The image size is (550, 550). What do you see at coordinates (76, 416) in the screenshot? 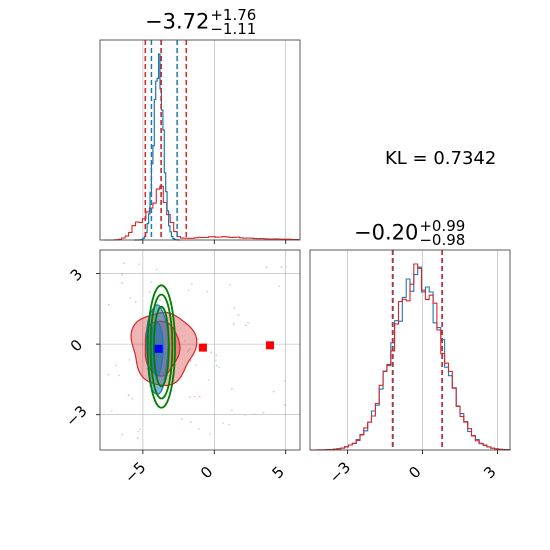
I see `y-tick-label: −3` at bounding box center [76, 416].